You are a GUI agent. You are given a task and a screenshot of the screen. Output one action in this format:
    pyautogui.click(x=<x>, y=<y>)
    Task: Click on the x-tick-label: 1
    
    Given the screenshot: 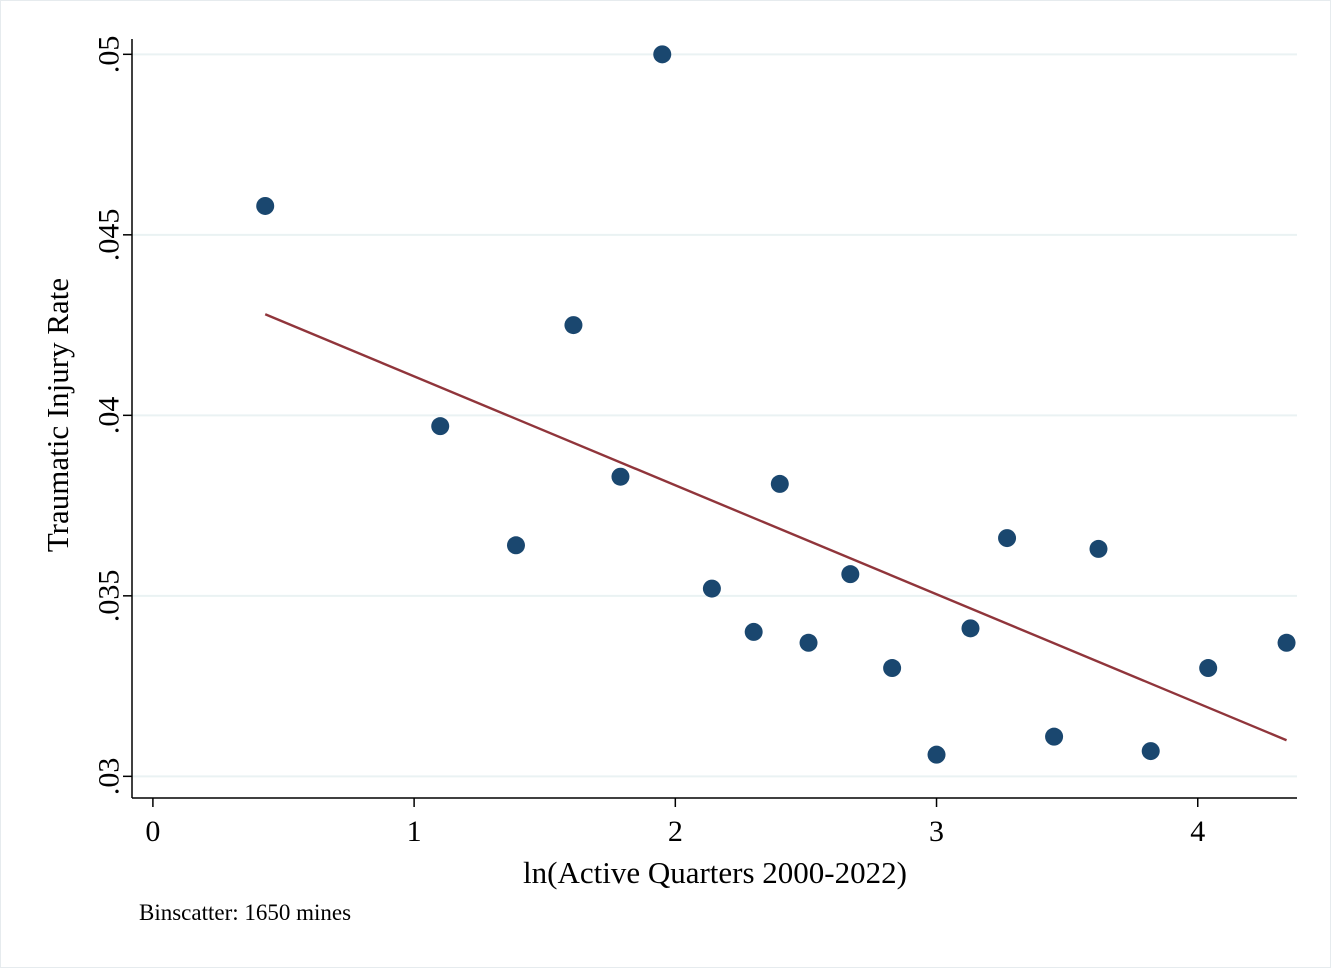 What is the action you would take?
    pyautogui.click(x=414, y=831)
    